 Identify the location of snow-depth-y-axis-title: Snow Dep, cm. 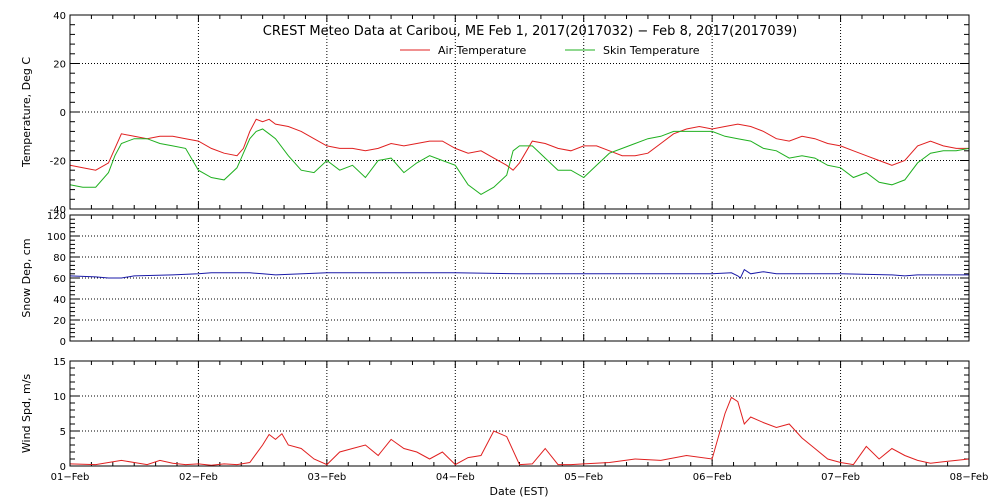
(26, 277).